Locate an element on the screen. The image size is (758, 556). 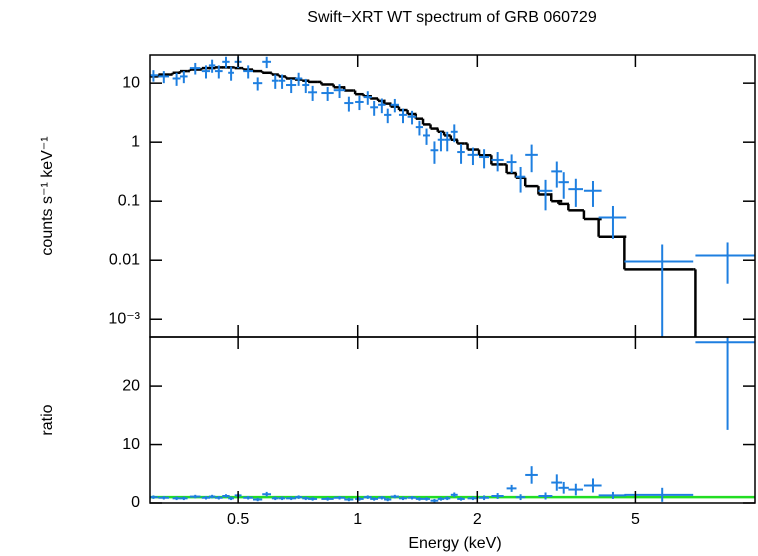
y-tick-label: 0.01 is located at coordinates (124, 259).